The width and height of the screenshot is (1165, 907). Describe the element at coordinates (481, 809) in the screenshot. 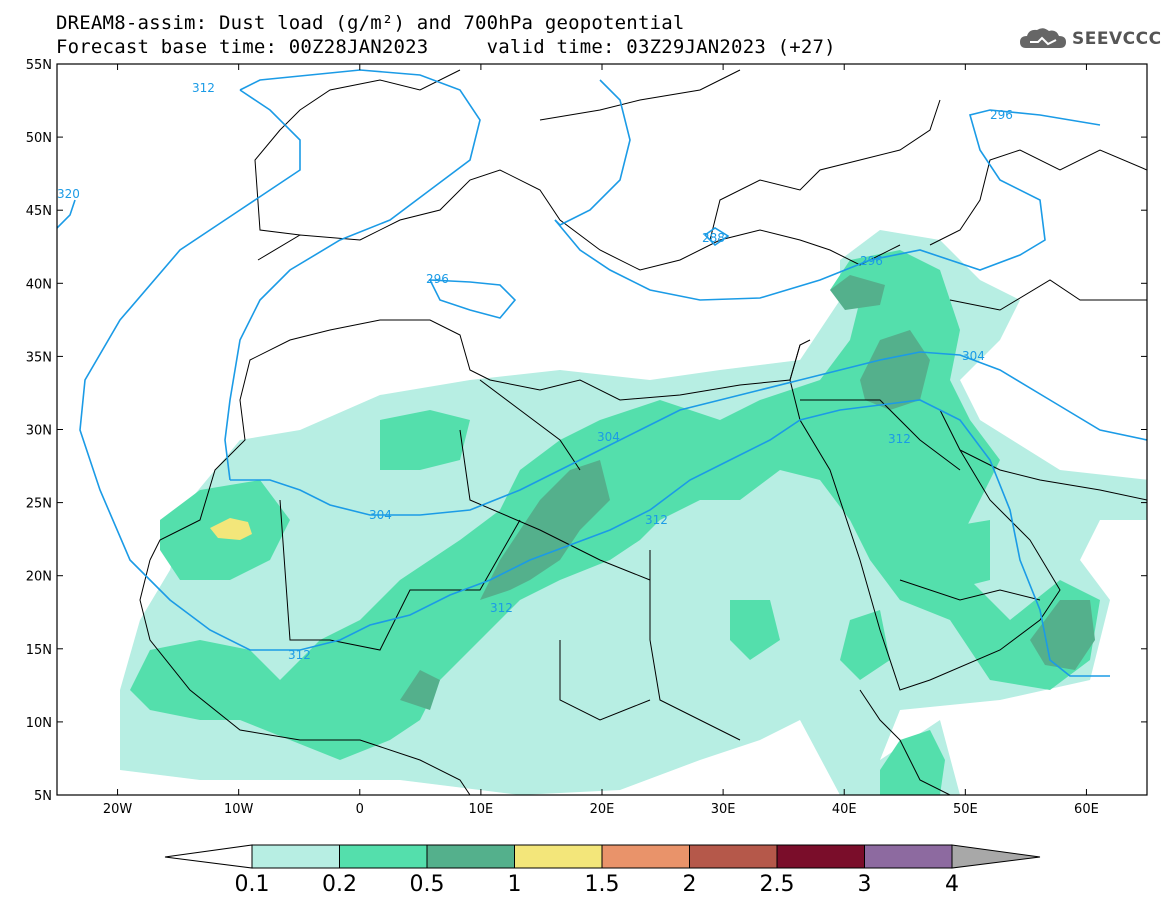

I see `lon-tick-label: 10E` at that location.